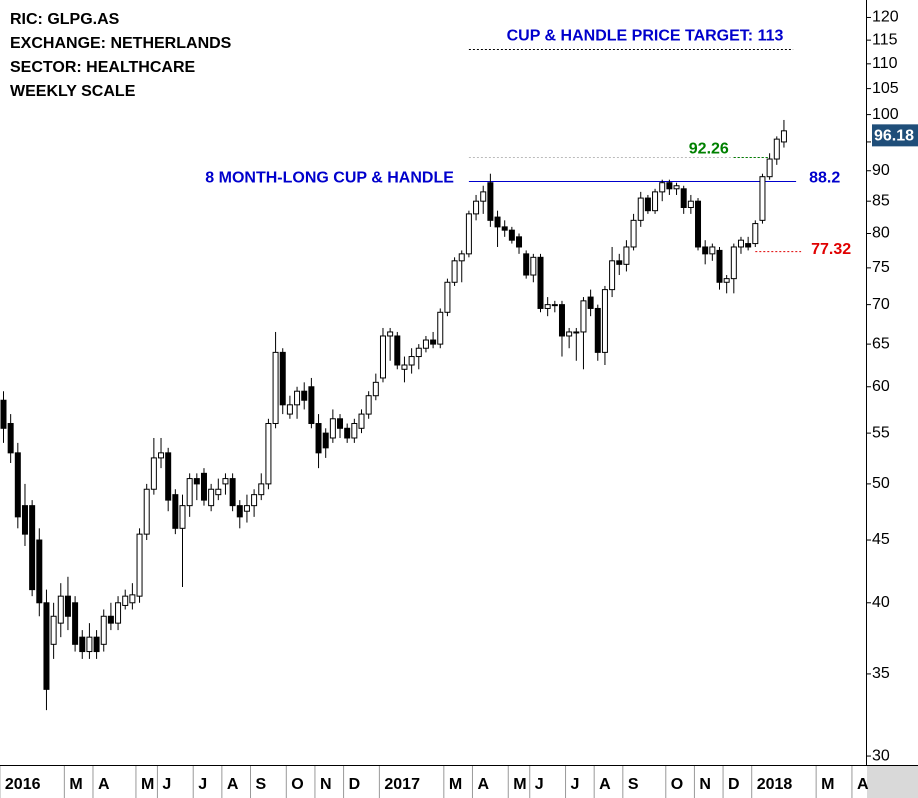  What do you see at coordinates (326, 784) in the screenshot?
I see `x-tick-label: N` at bounding box center [326, 784].